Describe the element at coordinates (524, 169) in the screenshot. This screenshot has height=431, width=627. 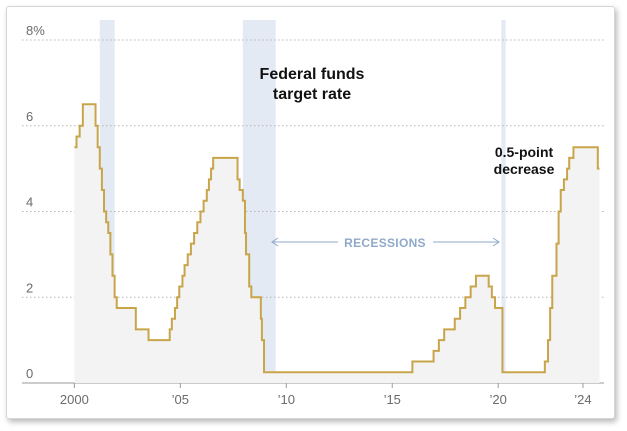
I see `decrease-annotation-line2: decrease` at that location.